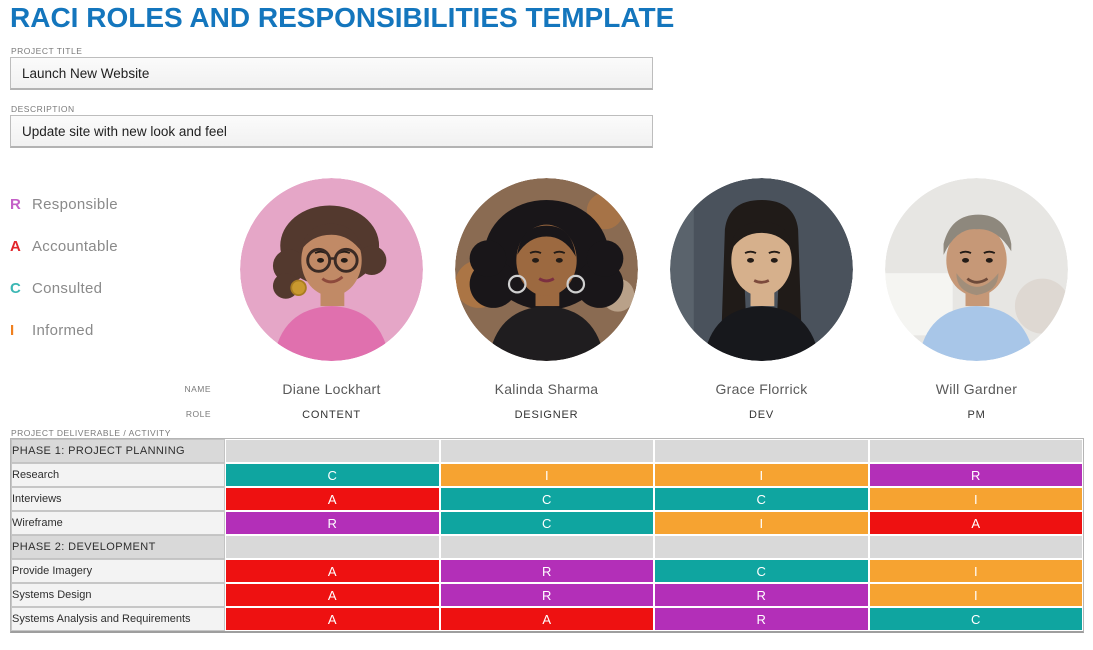 Image resolution: width=1093 pixels, height=650 pixels. Describe the element at coordinates (118, 595) in the screenshot. I see `activity-cell: Systems Design` at that location.